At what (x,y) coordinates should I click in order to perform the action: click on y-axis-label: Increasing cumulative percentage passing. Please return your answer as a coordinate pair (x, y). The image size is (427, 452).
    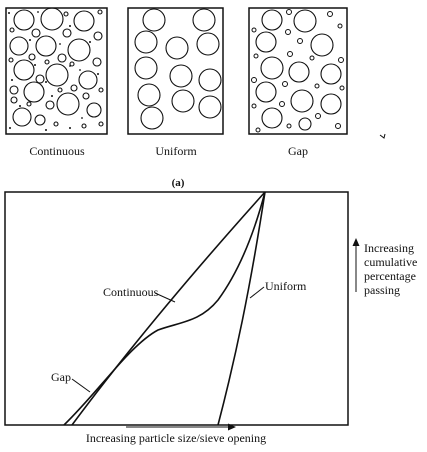
    Looking at the image, I should click on (392, 269).